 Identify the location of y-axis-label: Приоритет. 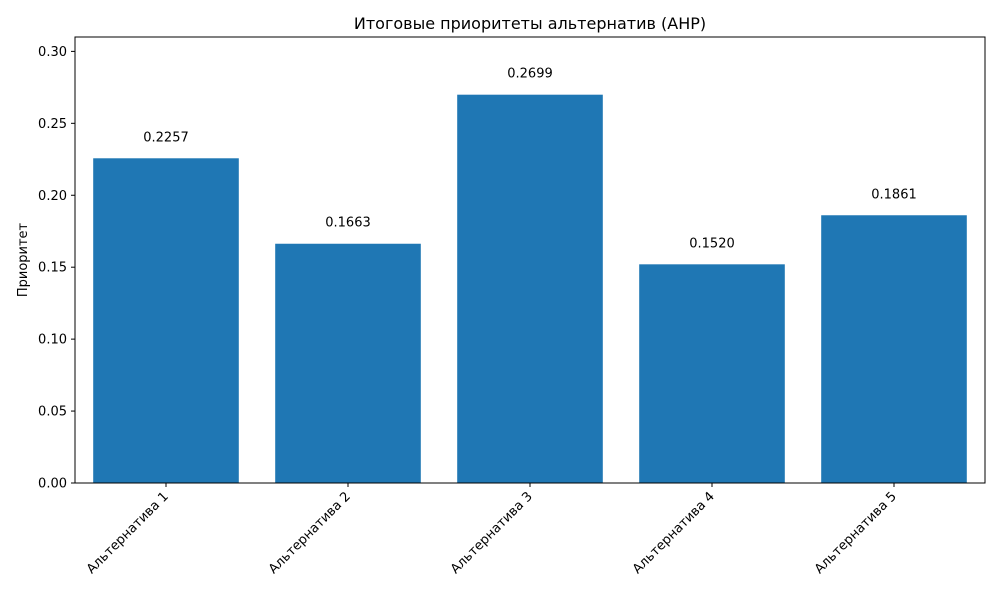
(23, 259).